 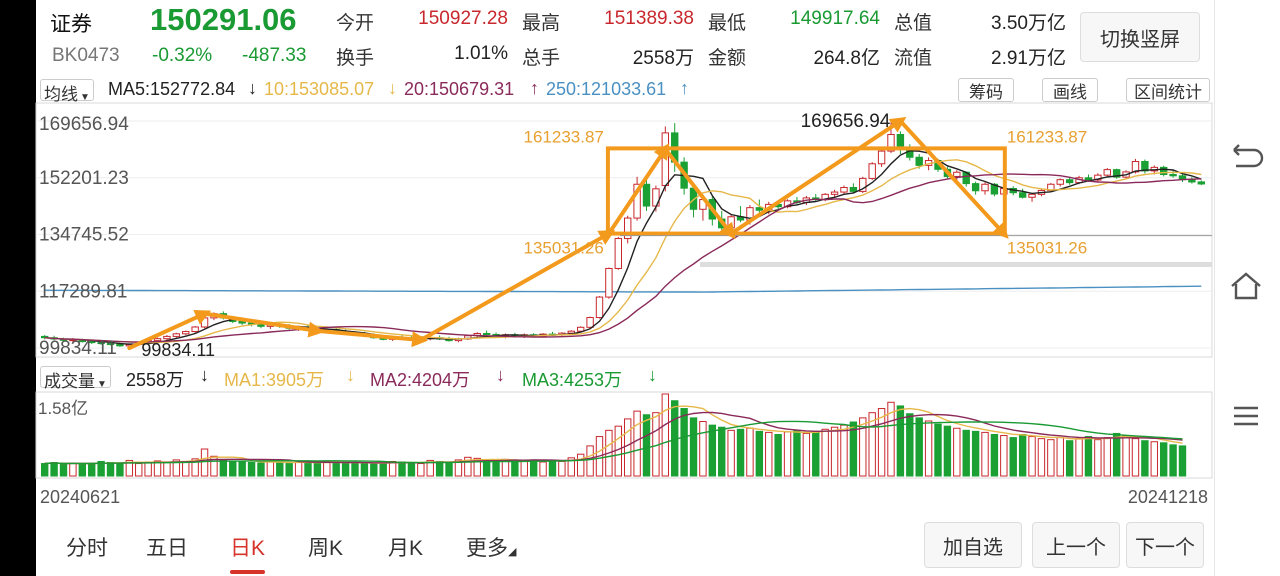 What do you see at coordinates (1028, 23) in the screenshot?
I see `stat-value: 3.50万亿` at bounding box center [1028, 23].